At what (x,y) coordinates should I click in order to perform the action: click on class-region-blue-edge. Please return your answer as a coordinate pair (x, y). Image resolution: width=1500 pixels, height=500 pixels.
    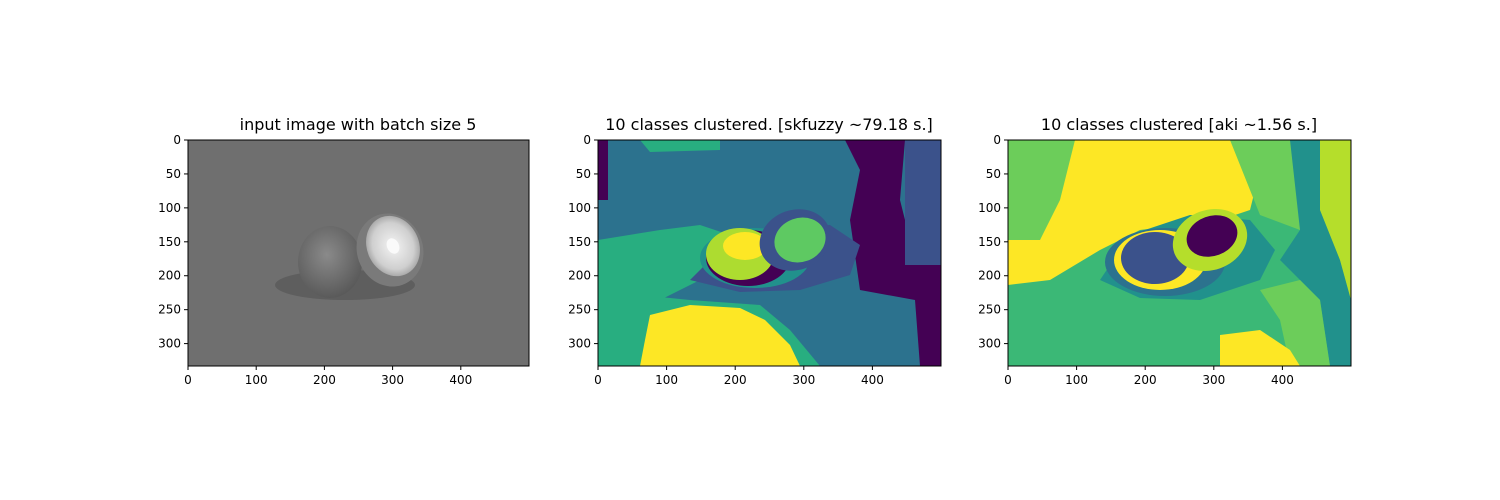
    Looking at the image, I should click on (923, 202).